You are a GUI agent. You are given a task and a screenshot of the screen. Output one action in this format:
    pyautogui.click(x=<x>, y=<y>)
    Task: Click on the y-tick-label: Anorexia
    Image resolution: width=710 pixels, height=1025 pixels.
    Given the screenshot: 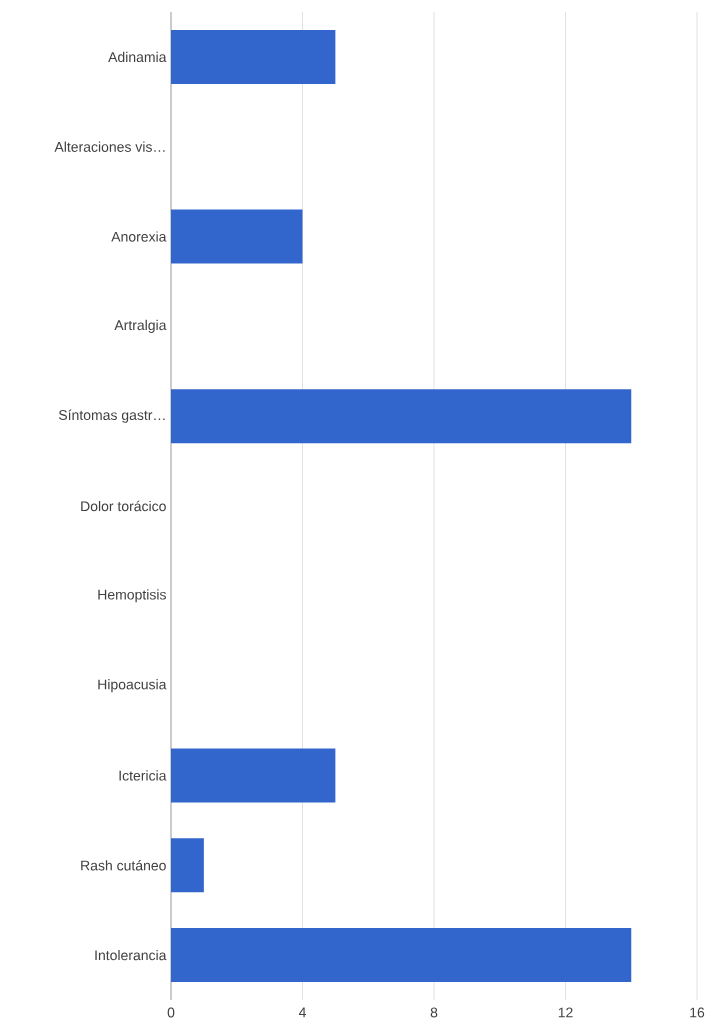 What is the action you would take?
    pyautogui.click(x=139, y=236)
    